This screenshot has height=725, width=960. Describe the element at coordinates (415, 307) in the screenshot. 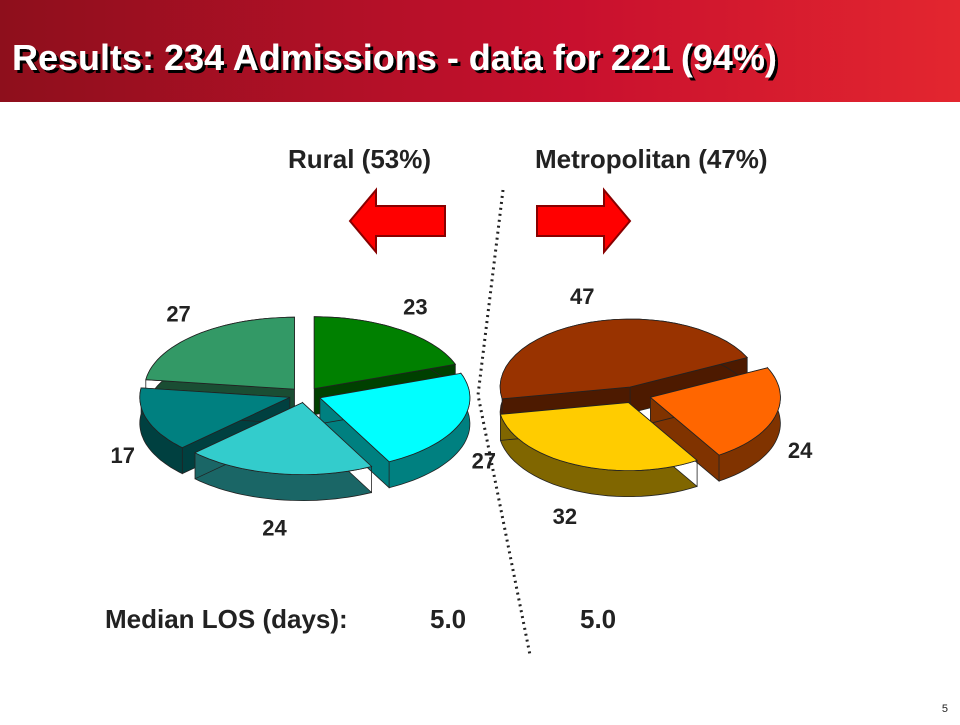

I see `data-label: 23` at that location.